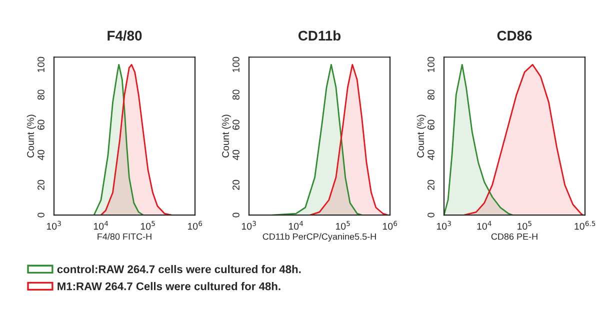 The height and width of the screenshot is (336, 600). I want to click on legend-label: control:RAW 264.7 cells were cultured for 48h., so click(179, 269).